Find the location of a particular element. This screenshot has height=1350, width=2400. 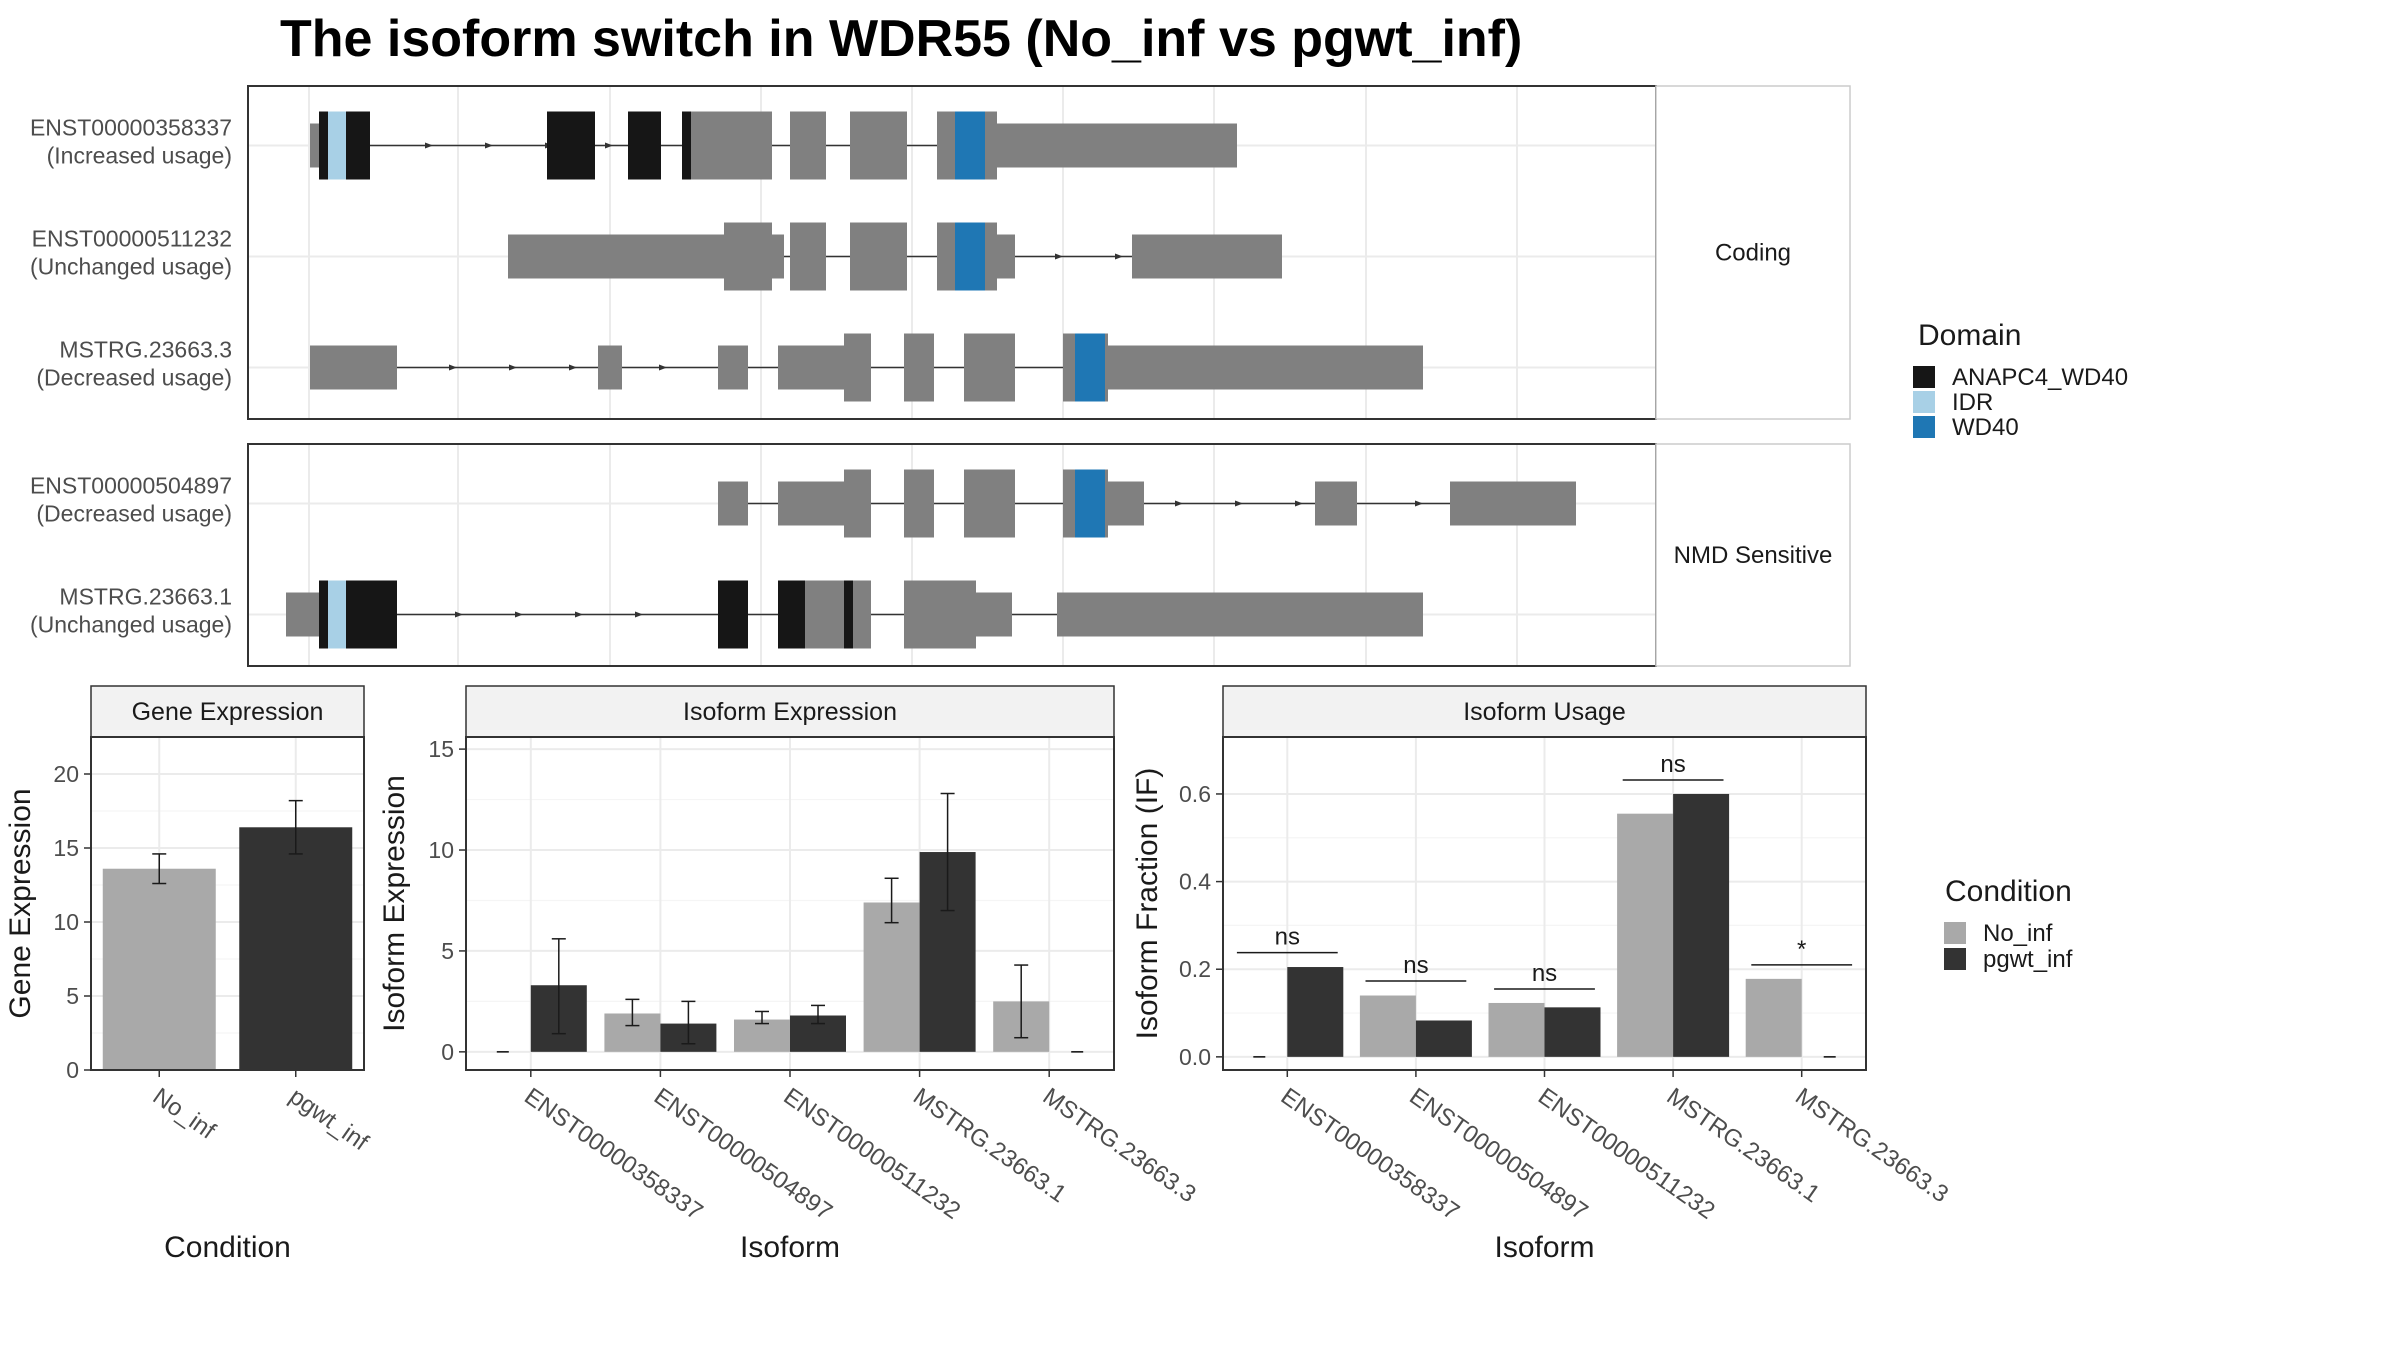

isoform-id-label: ENST00000358337 is located at coordinates (131, 128).